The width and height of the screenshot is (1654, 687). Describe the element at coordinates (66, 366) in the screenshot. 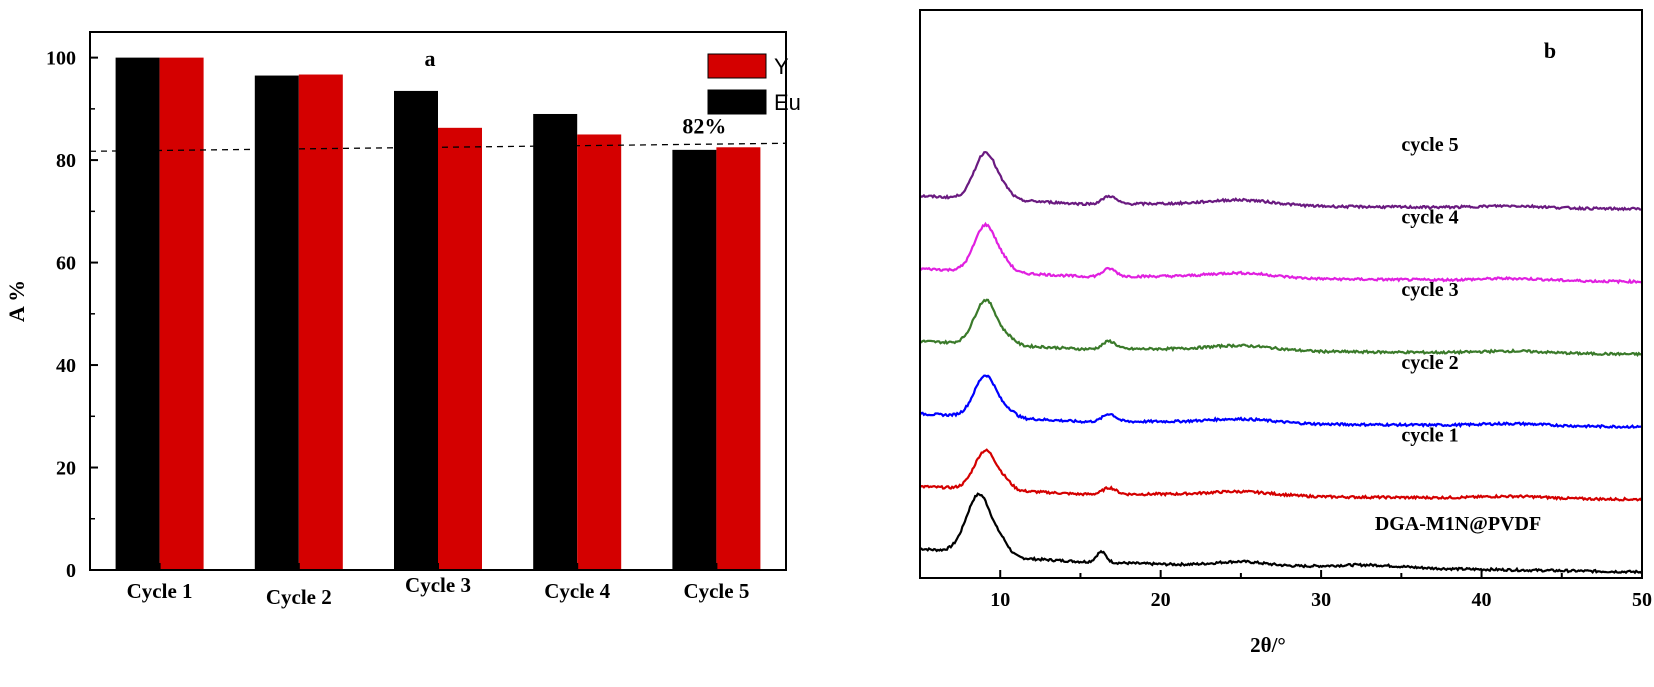

I see `y-tick-label: 40` at that location.